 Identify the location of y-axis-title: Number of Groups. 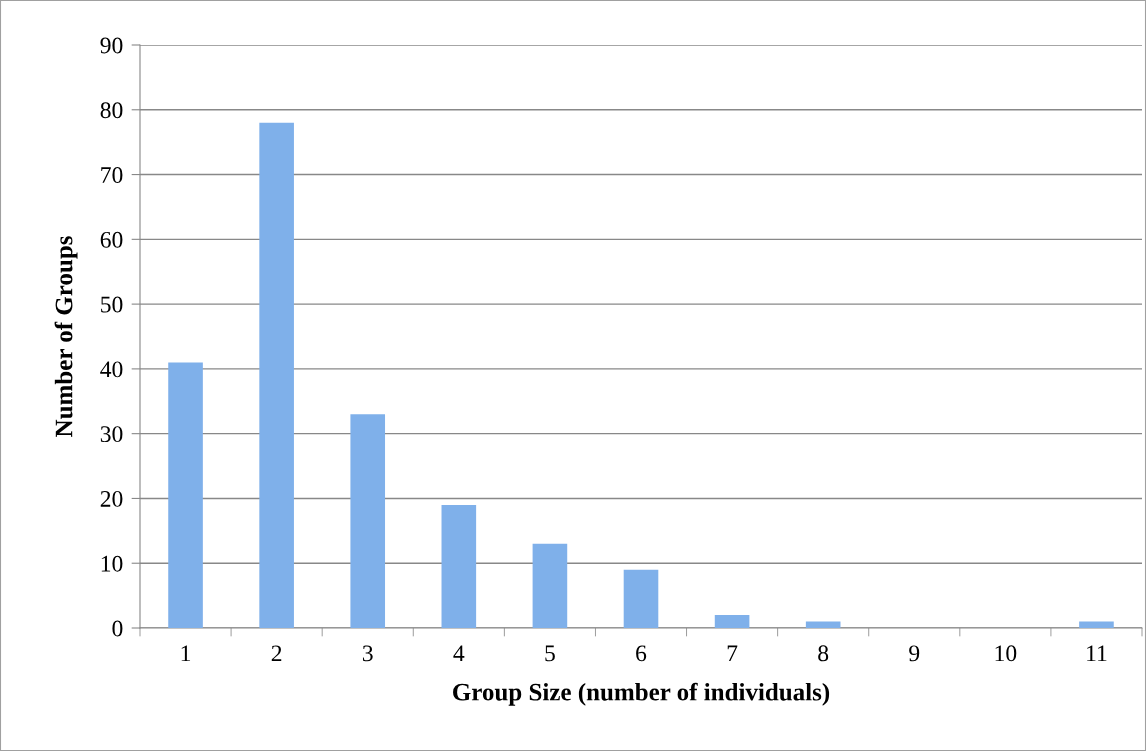
(66, 336).